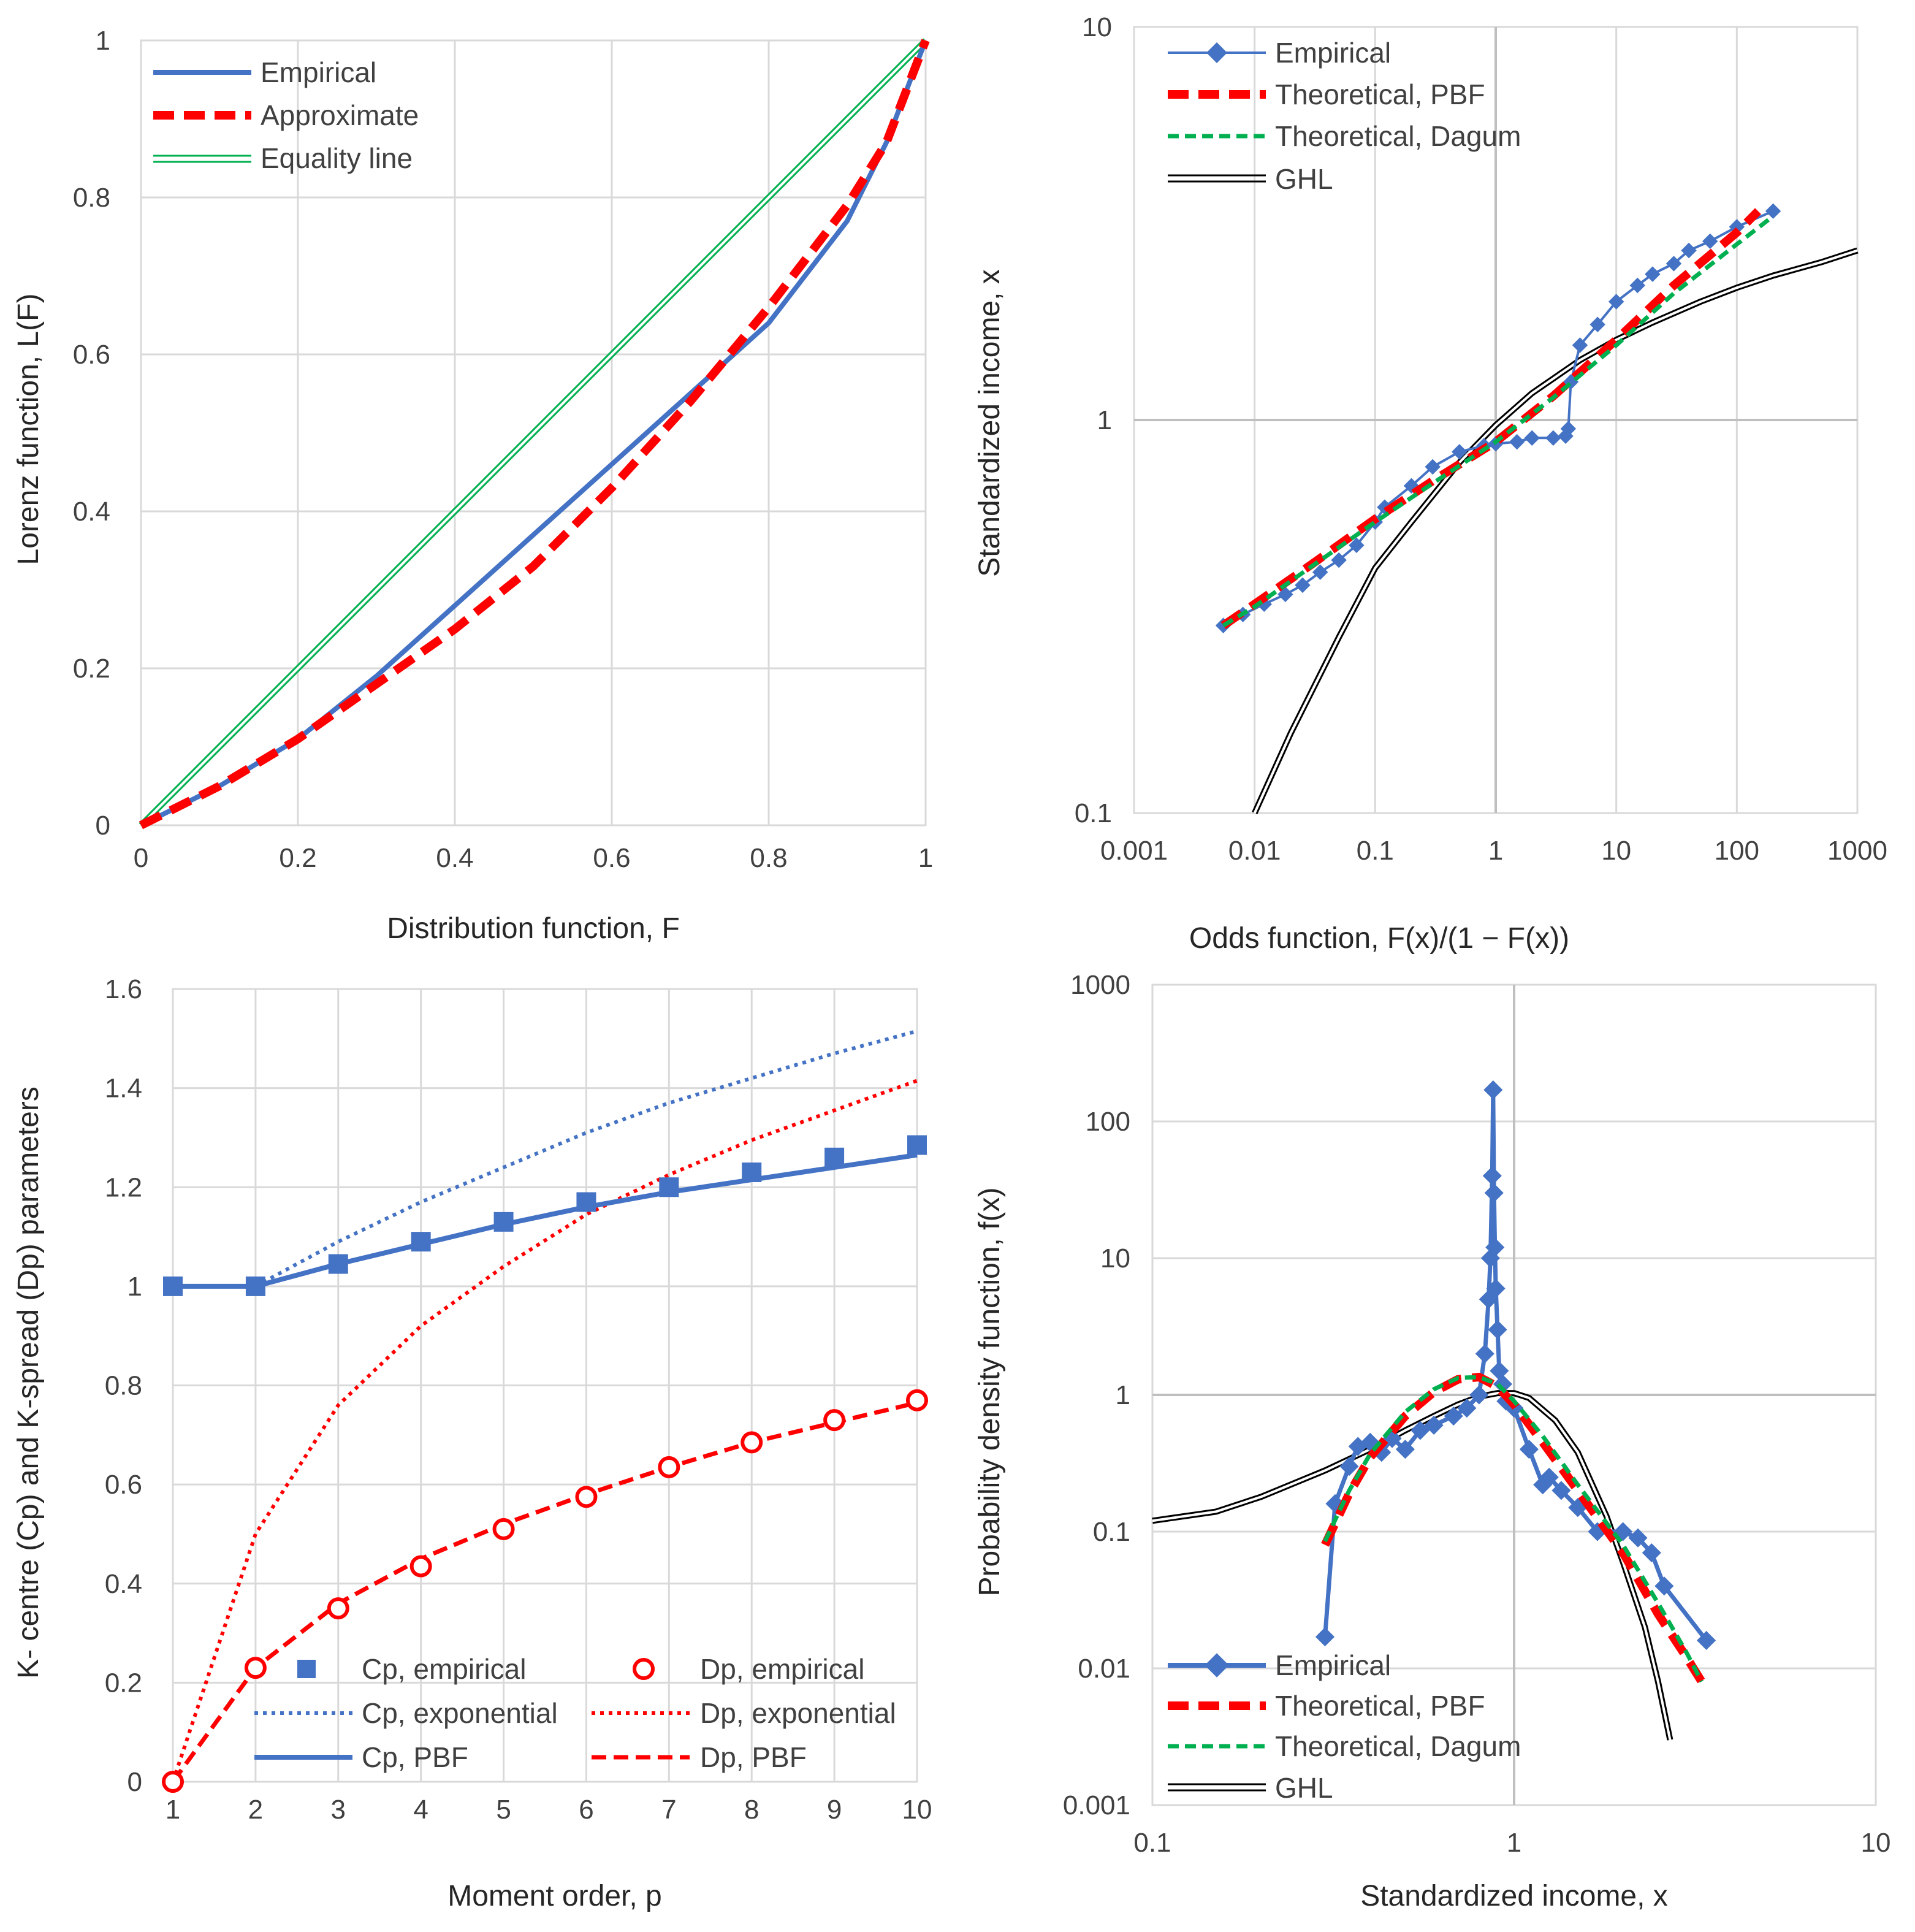  Describe the element at coordinates (91, 355) in the screenshot. I see `y-tick-label: 0.6` at that location.